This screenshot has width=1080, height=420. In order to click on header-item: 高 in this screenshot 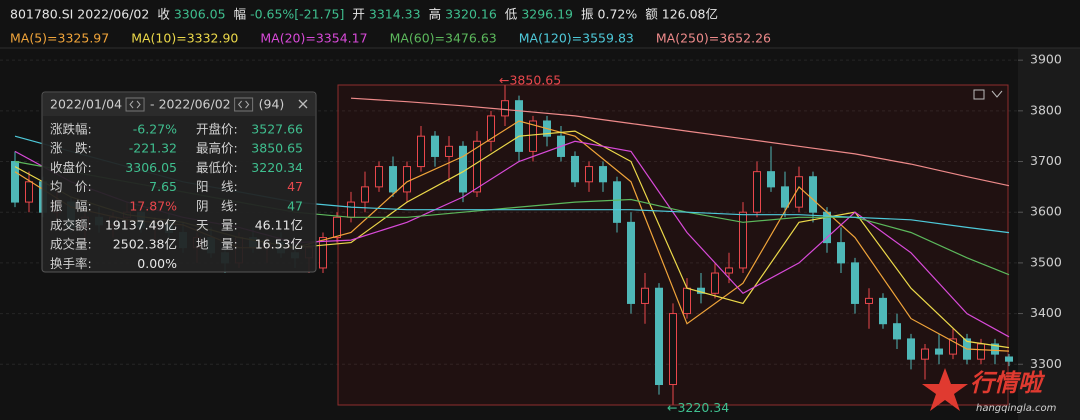, I will do `click(435, 14)`.